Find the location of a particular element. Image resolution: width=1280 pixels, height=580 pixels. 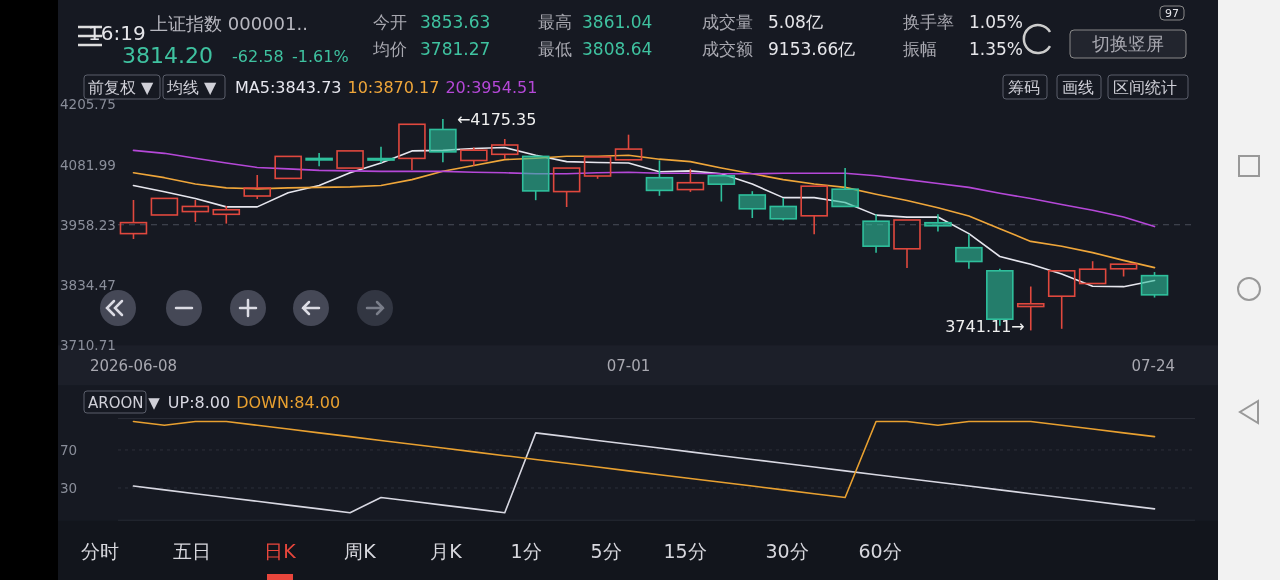

text: 20:3954.51 is located at coordinates (491, 87).